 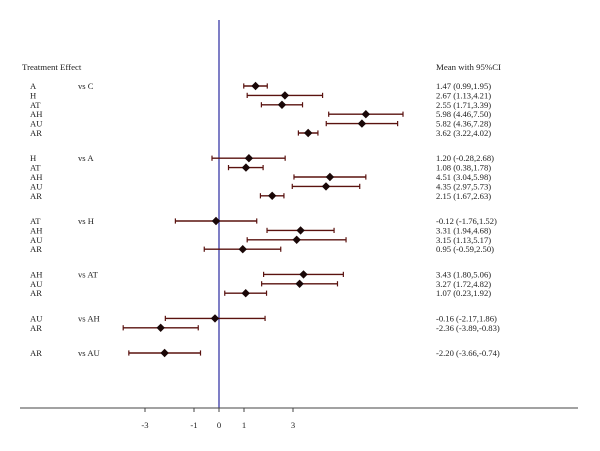 What do you see at coordinates (260, 196) in the screenshot?
I see `forest-row: AR 2.15 (1.67,2.63)` at bounding box center [260, 196].